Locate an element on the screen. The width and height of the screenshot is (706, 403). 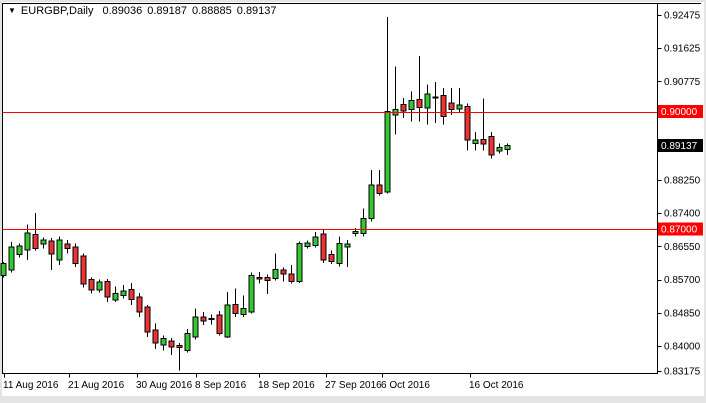
date-tick-label: 16 Oct 2016 is located at coordinates (496, 385).